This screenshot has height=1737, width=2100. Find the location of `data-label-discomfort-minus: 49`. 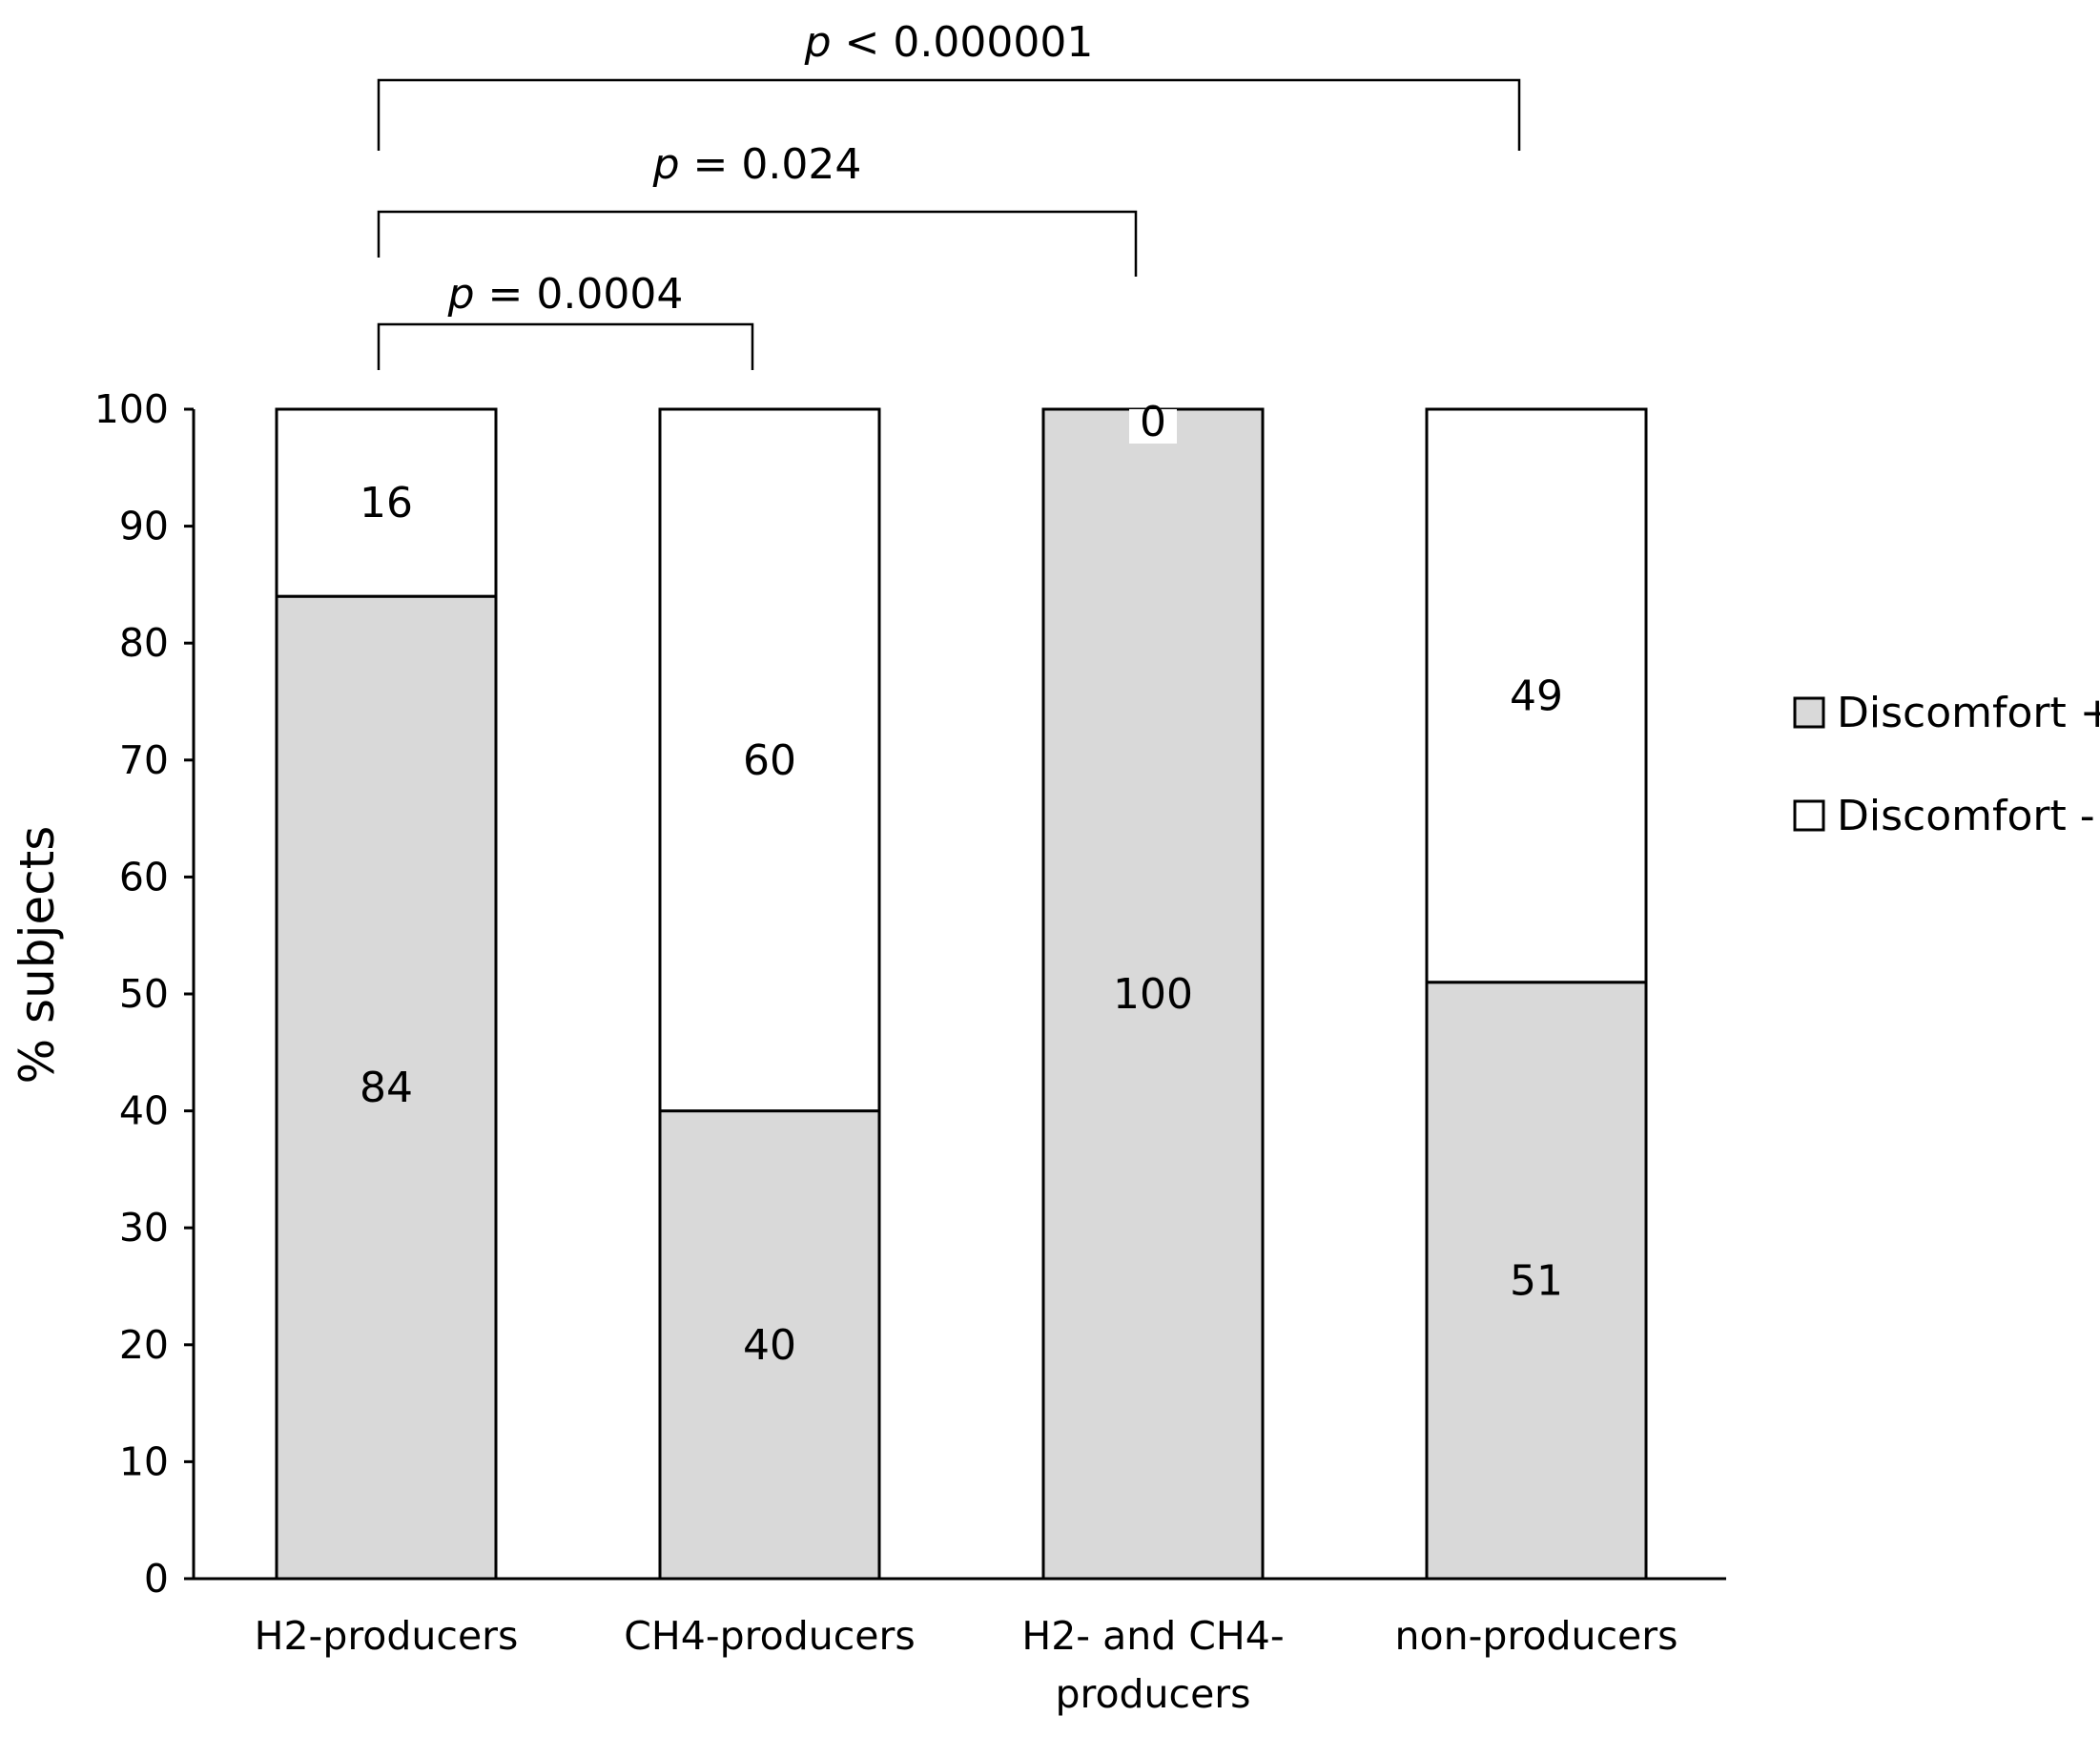

data-label-discomfort-minus: 49 is located at coordinates (1536, 696).